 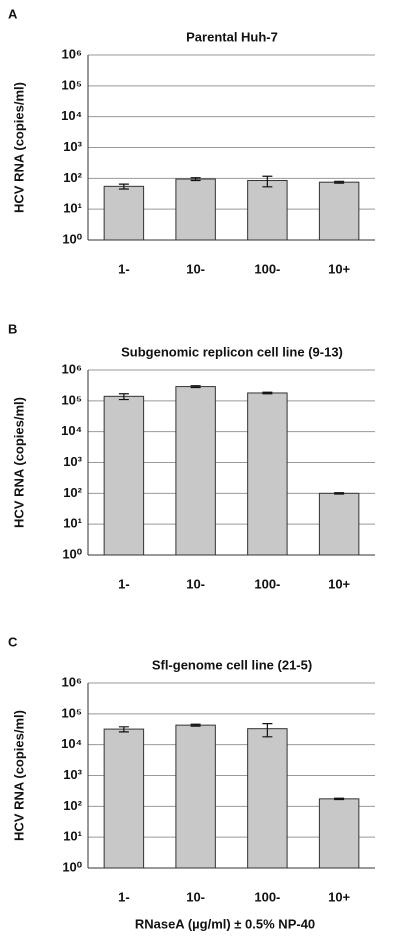 I want to click on chart-title: Subgenomic replicon cell line (9-13), so click(x=232, y=351).